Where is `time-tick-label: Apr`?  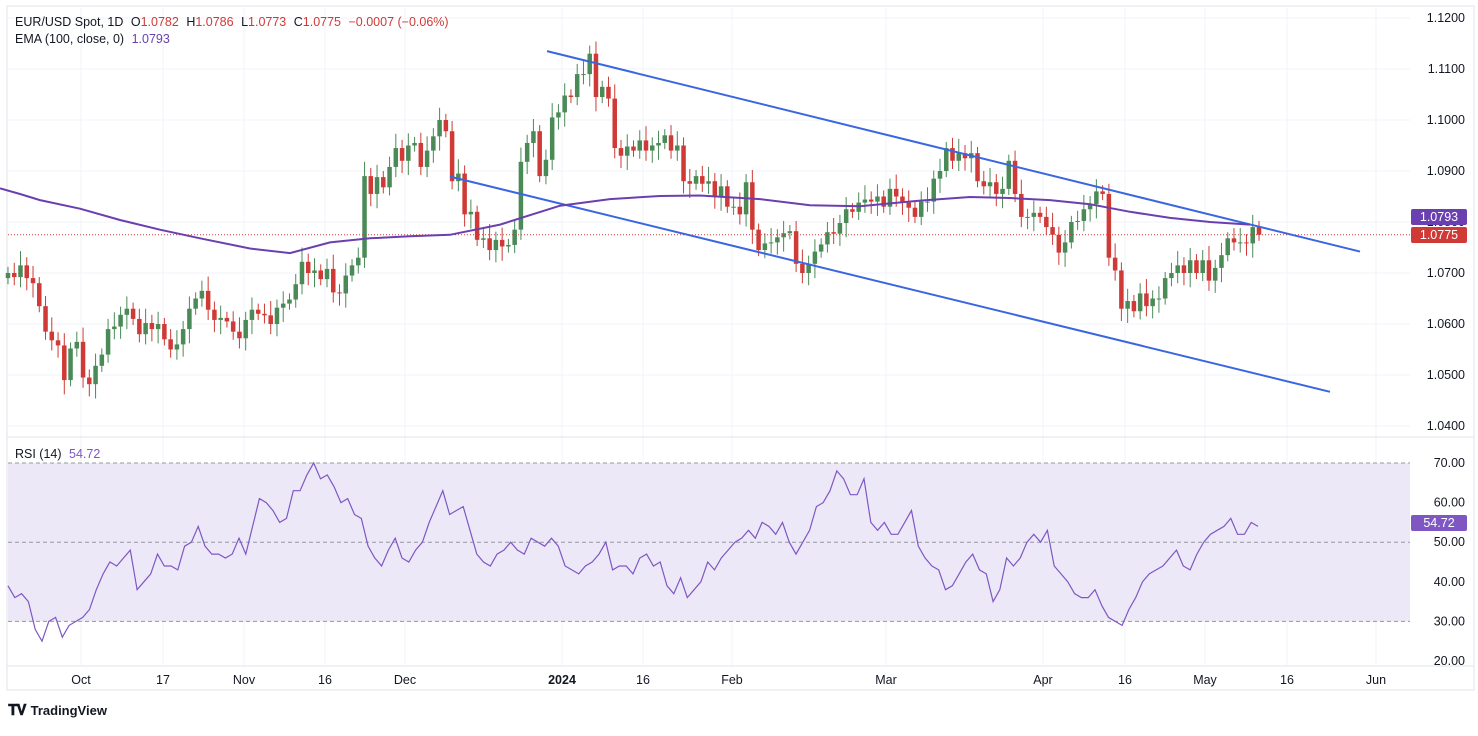 time-tick-label: Apr is located at coordinates (1042, 680).